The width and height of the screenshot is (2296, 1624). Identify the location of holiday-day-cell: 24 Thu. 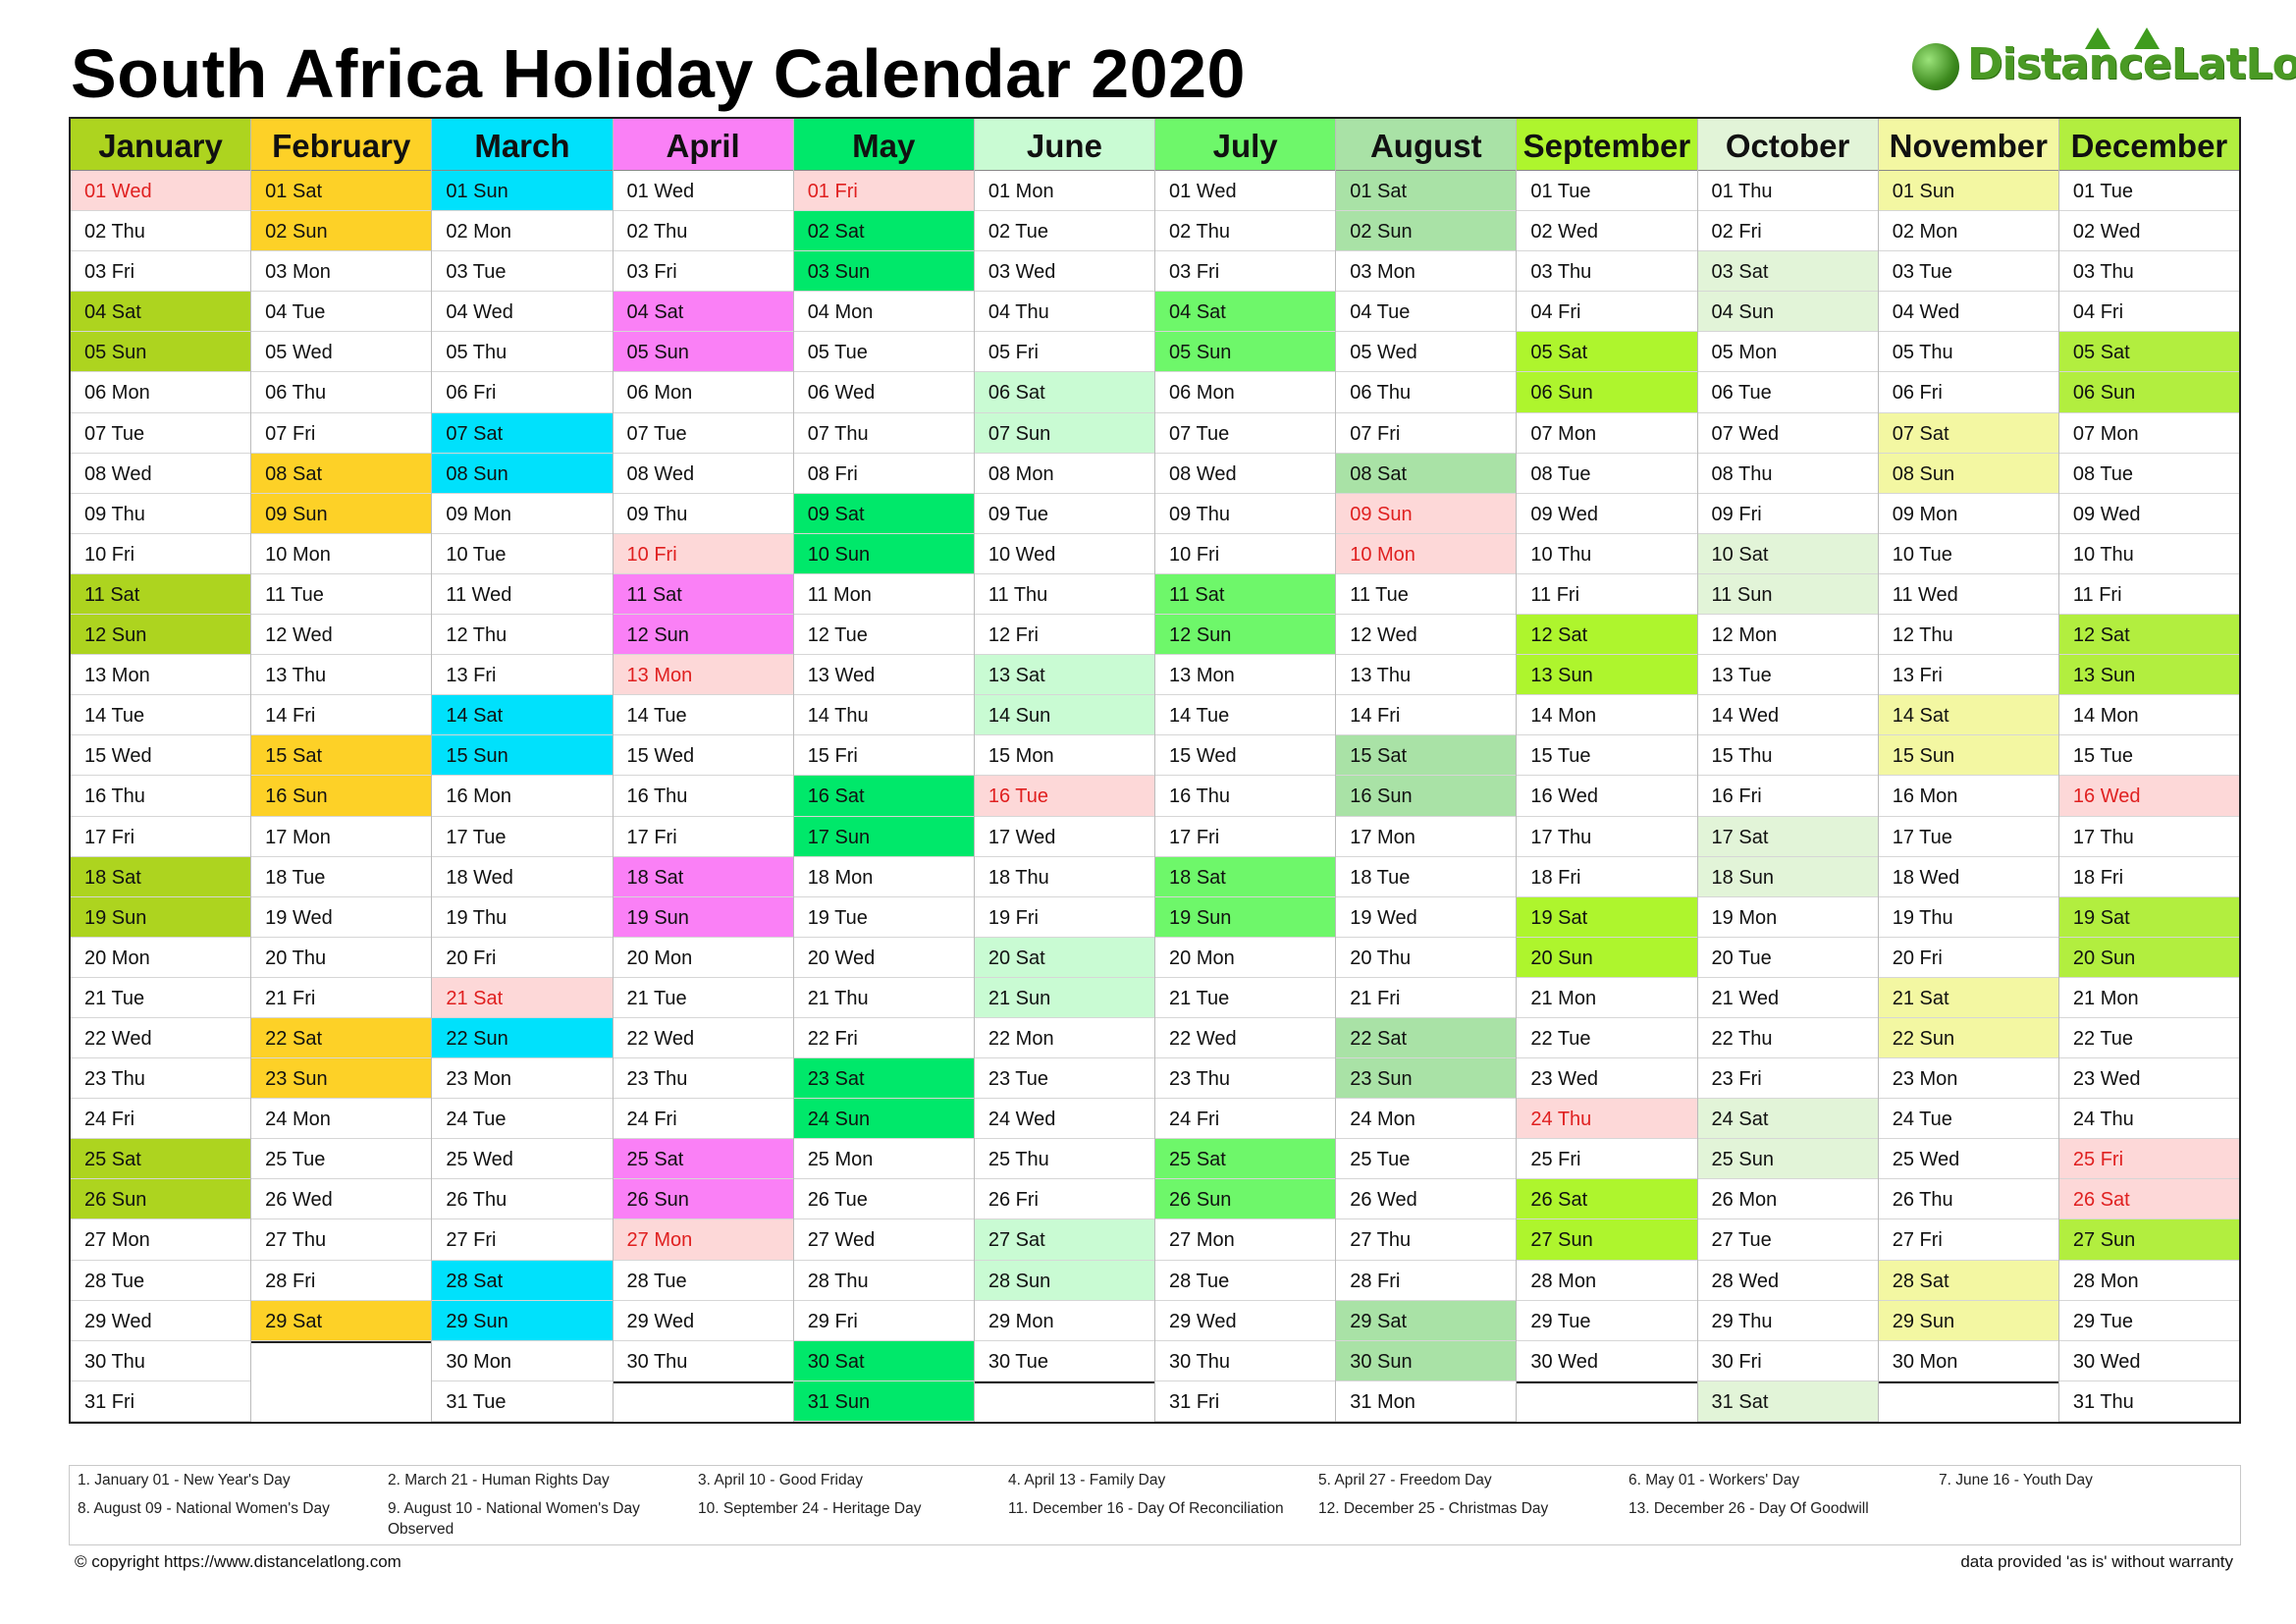
(1607, 1119).